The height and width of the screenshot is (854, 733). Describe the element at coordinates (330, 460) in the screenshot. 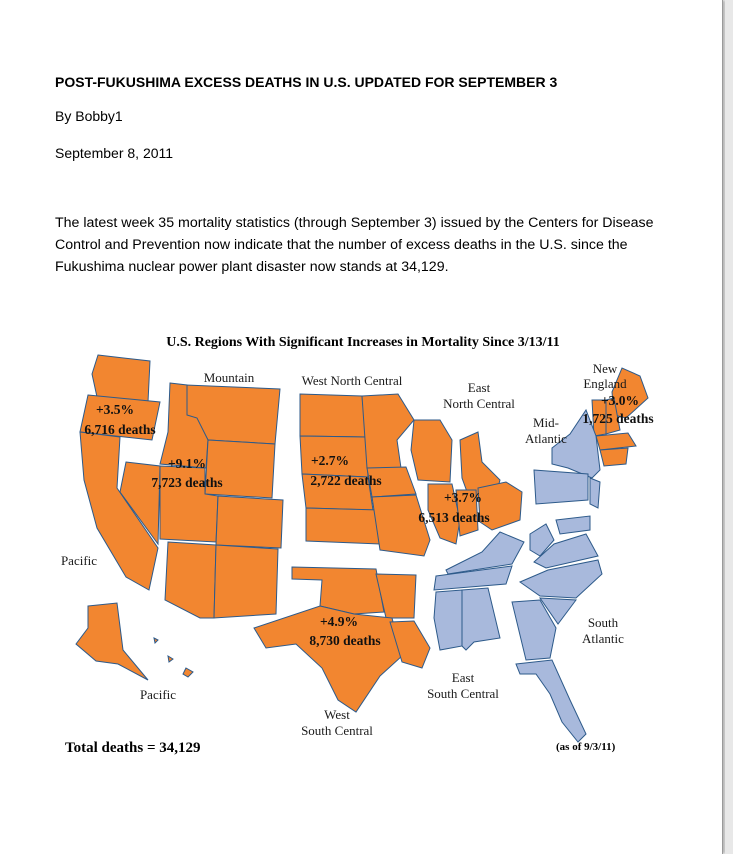

I see `wnc-pct: +2.7%` at that location.